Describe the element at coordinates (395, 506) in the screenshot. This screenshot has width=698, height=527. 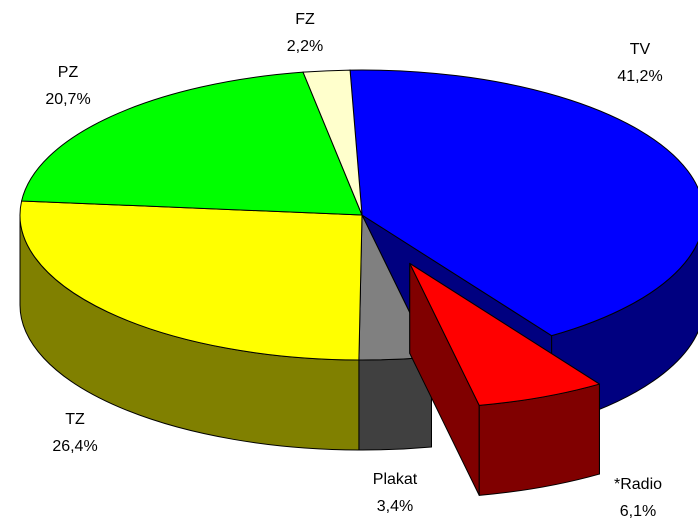
I see `value-label: 3,4%` at that location.